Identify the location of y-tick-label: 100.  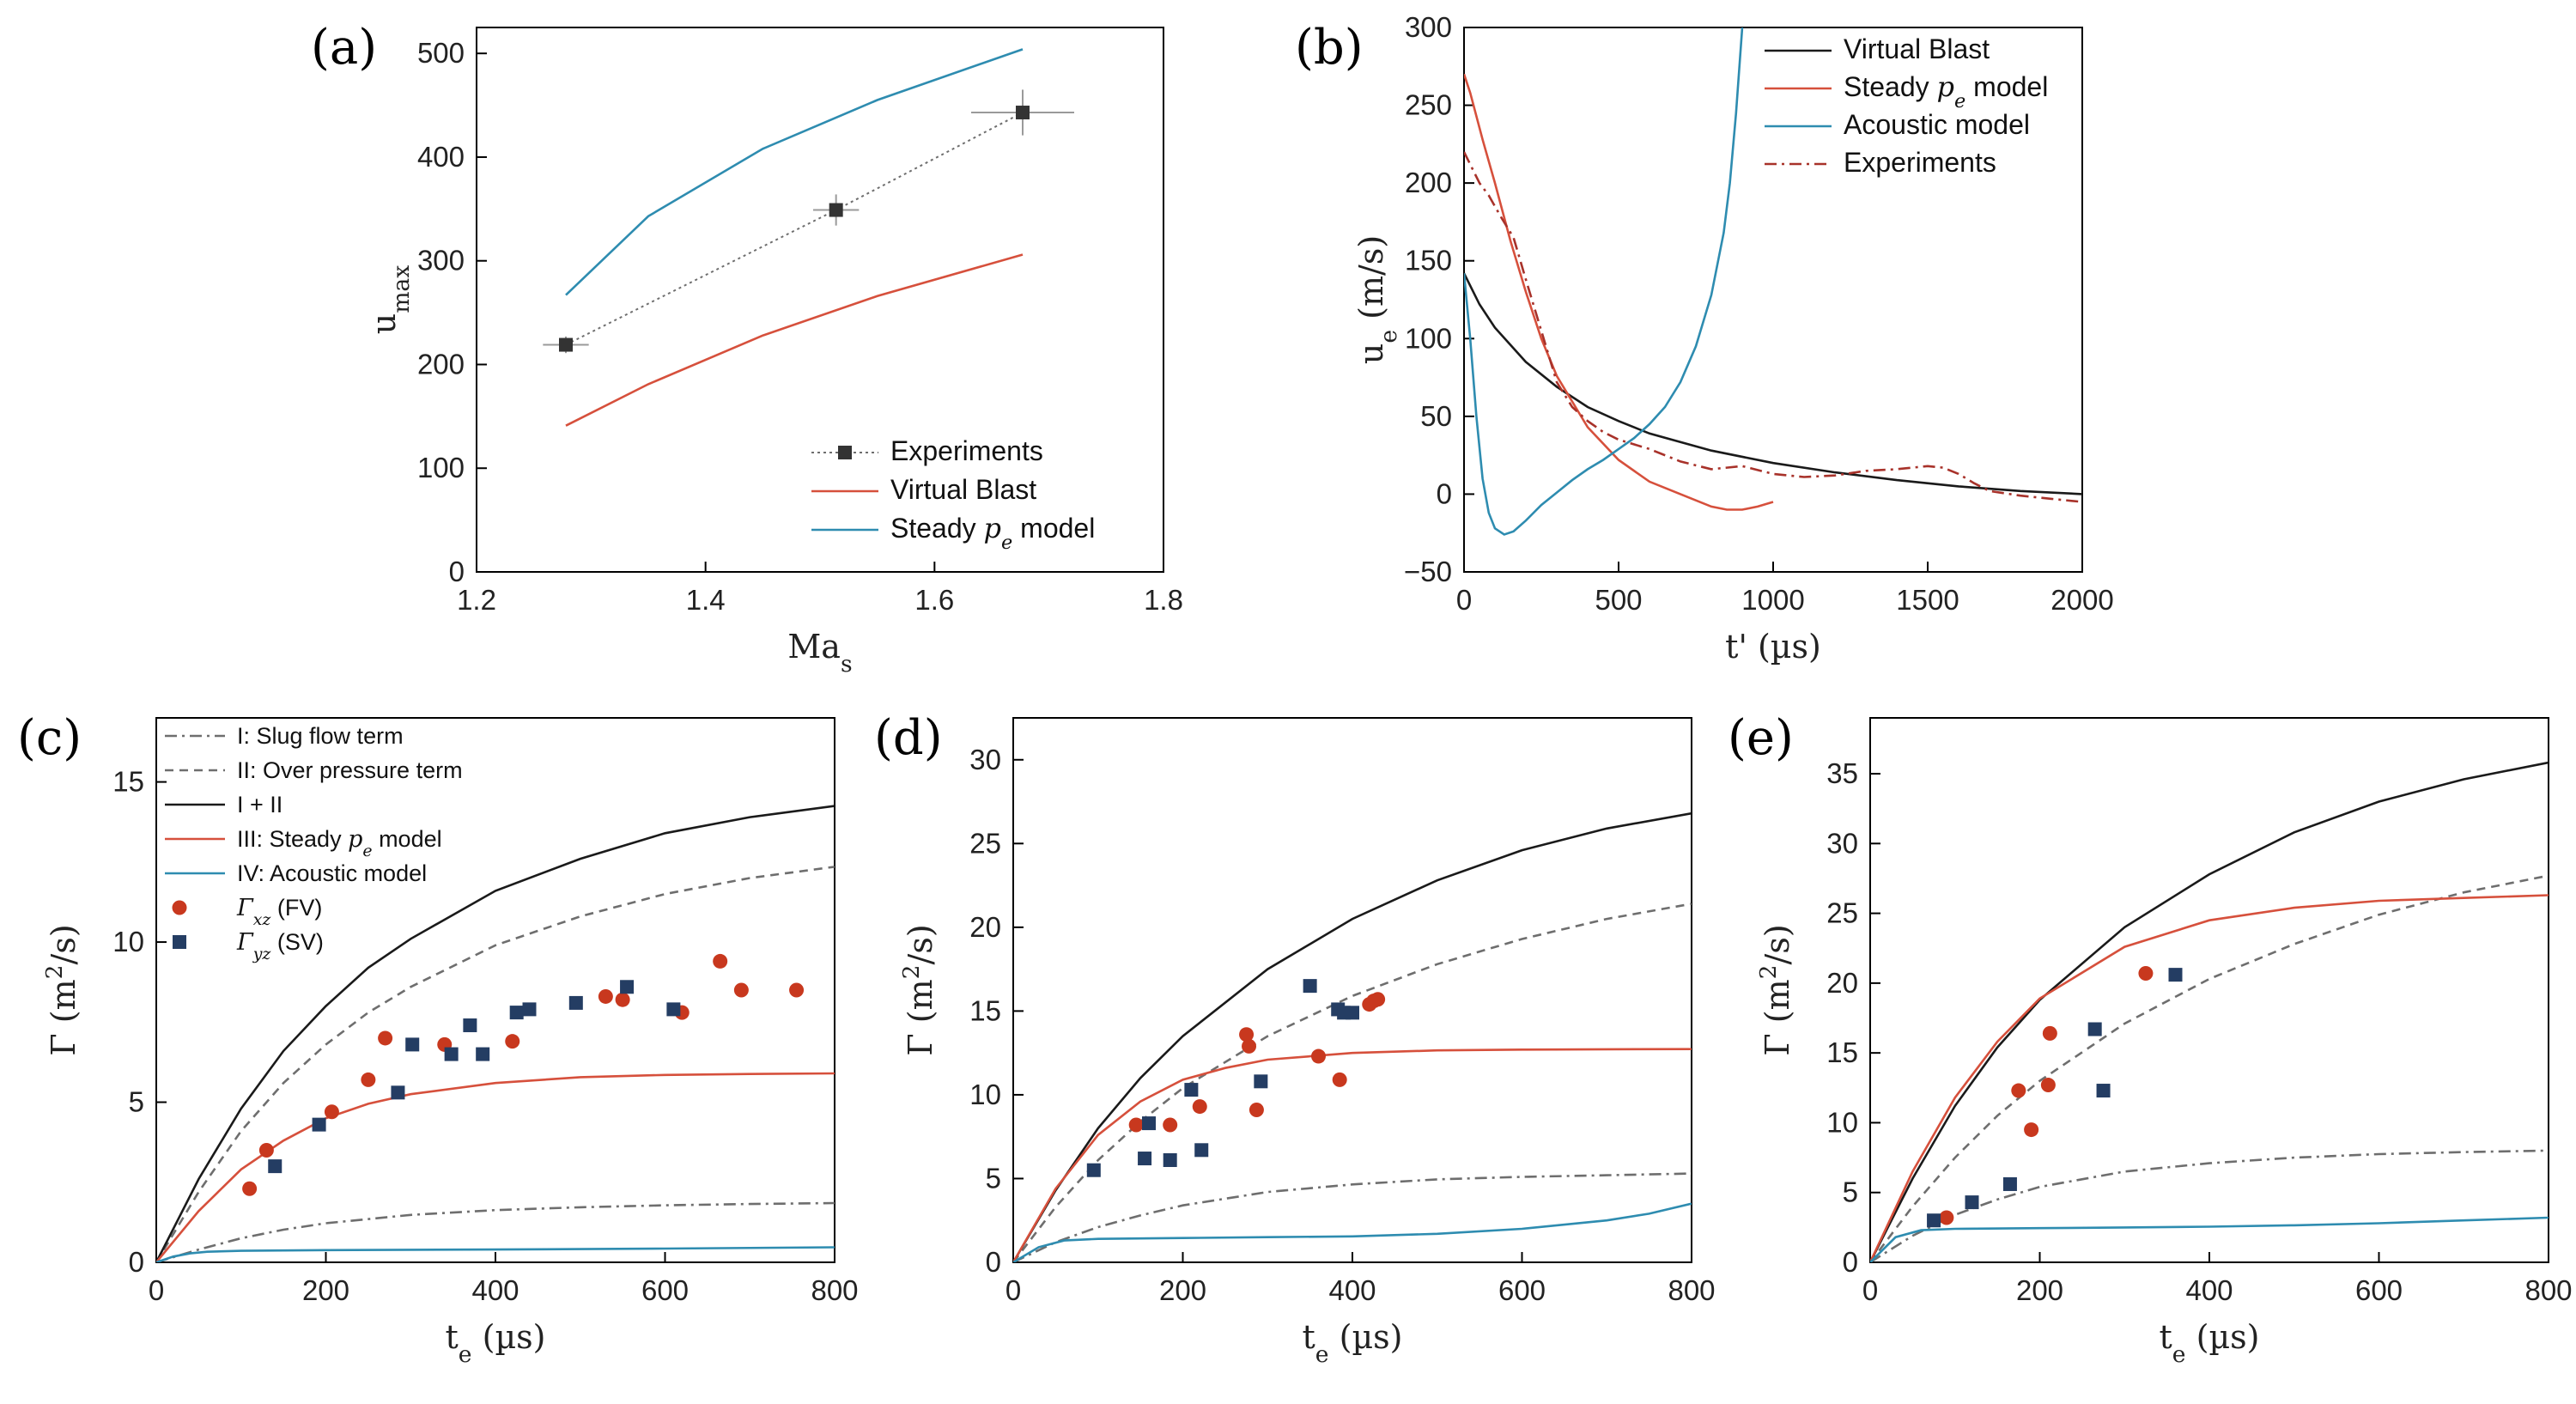
(1429, 338).